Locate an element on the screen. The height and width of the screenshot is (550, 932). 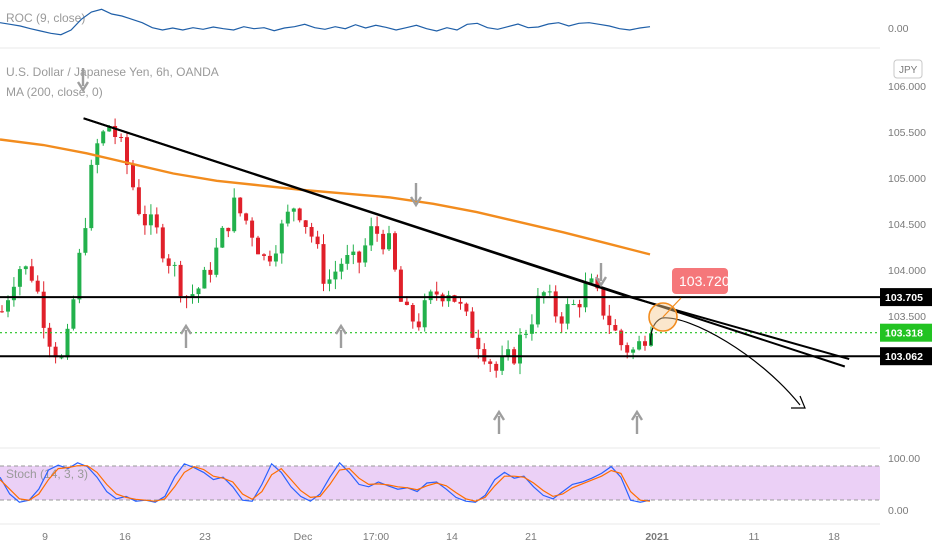
level-current-price: 103.318 is located at coordinates (466, 332).